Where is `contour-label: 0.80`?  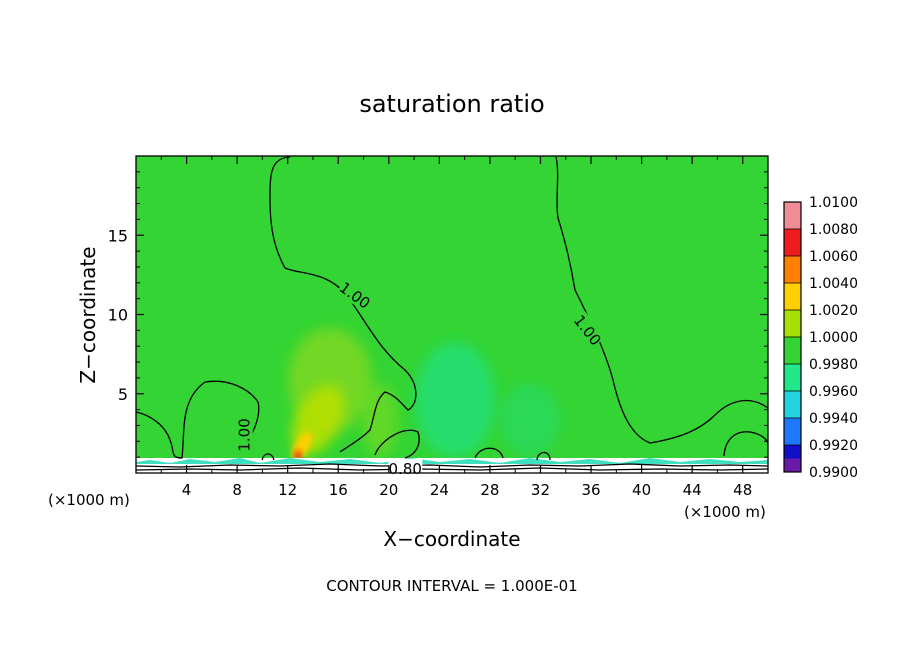 contour-label: 0.80 is located at coordinates (405, 468).